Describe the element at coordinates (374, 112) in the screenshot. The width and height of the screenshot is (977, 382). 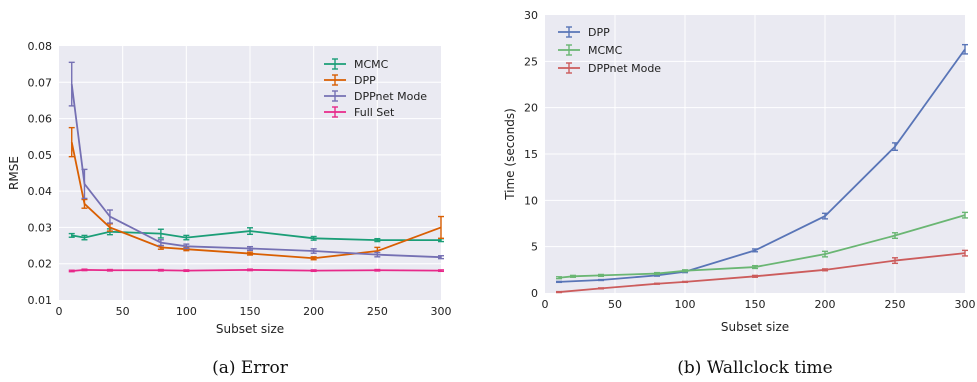
I see `legend-label: Full Set` at that location.